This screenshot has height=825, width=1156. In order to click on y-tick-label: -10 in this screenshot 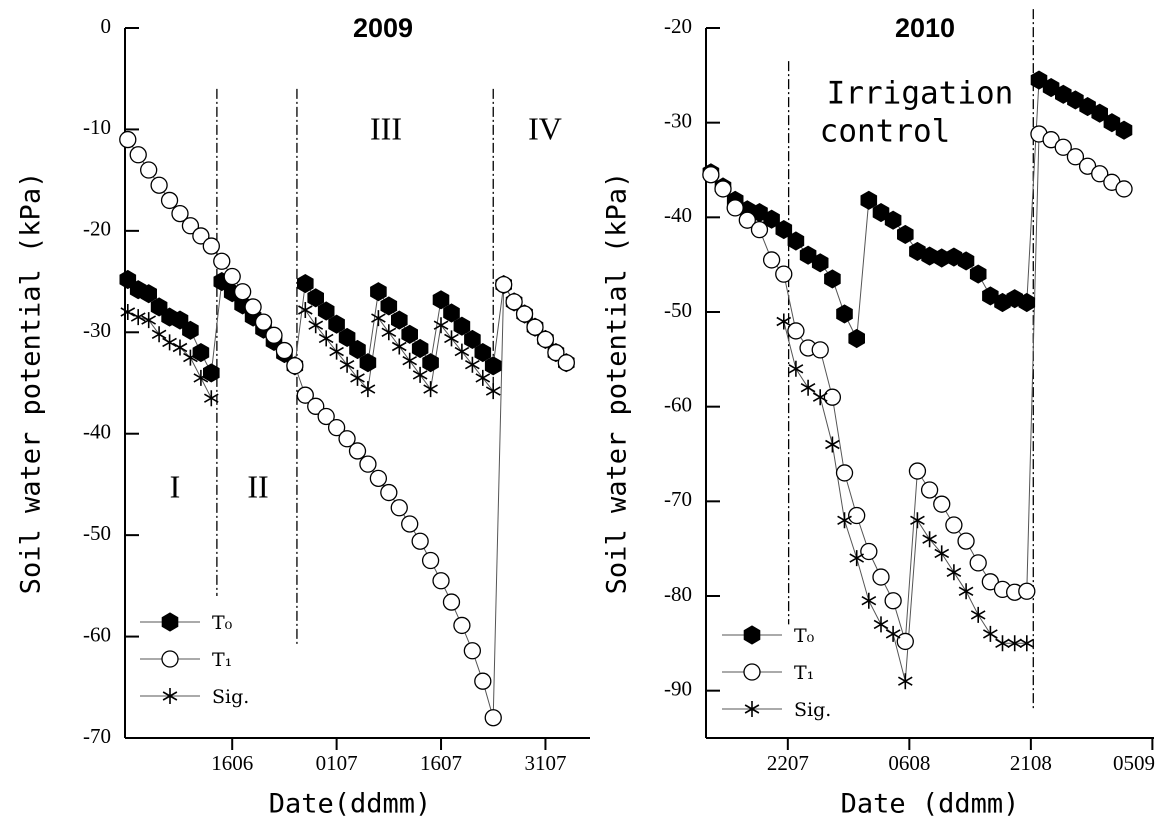, I will do `click(97, 127)`.